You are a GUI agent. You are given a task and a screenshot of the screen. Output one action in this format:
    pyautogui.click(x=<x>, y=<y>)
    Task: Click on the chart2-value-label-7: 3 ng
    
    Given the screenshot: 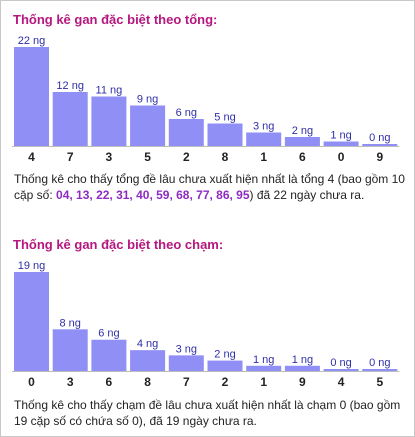 What is the action you would take?
    pyautogui.click(x=186, y=349)
    